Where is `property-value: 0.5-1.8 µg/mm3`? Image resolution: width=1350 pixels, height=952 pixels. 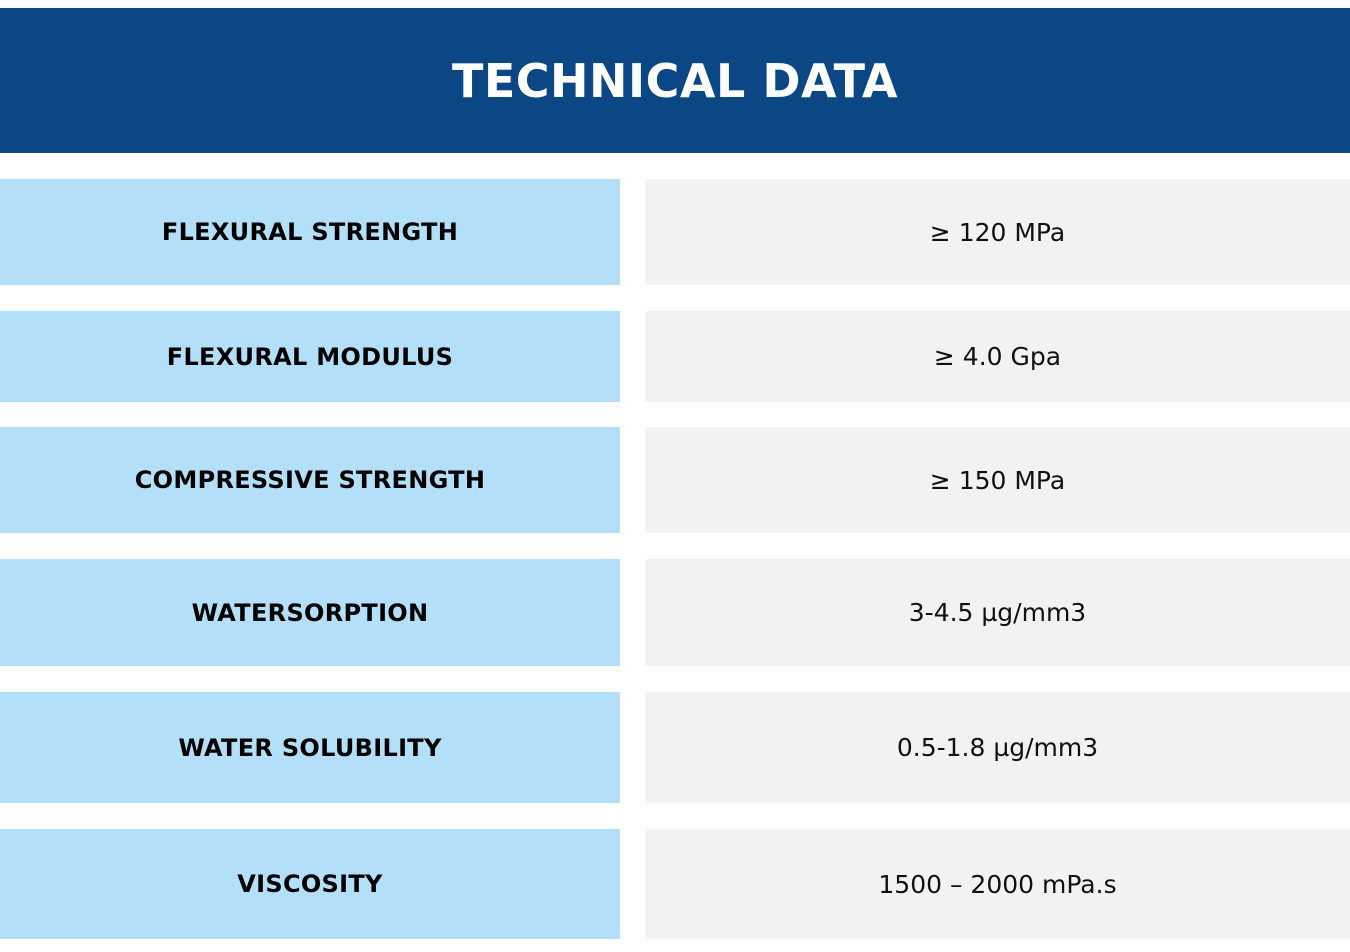
property-value: 0.5-1.8 µg/mm3 is located at coordinates (997, 747).